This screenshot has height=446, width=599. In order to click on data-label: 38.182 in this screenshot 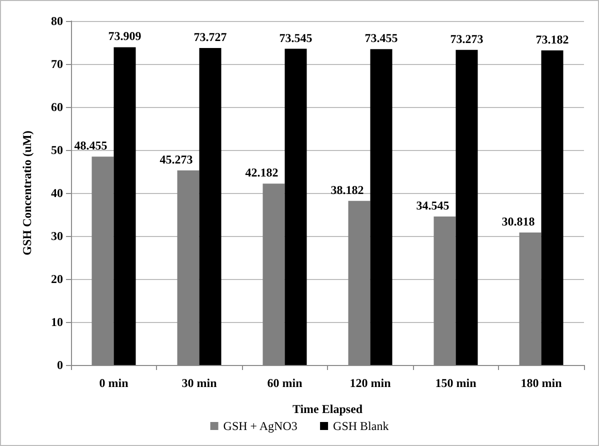, I will do `click(347, 189)`.